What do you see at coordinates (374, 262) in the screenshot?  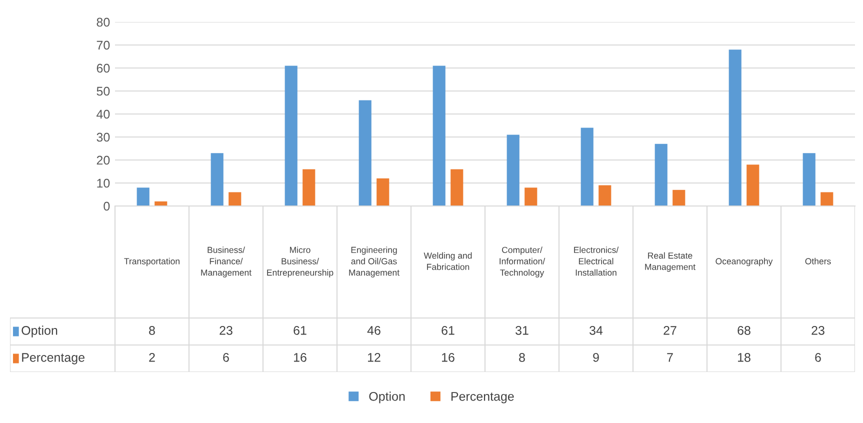 I see `x-tick-label: Engineering and Oil/Gas Management` at bounding box center [374, 262].